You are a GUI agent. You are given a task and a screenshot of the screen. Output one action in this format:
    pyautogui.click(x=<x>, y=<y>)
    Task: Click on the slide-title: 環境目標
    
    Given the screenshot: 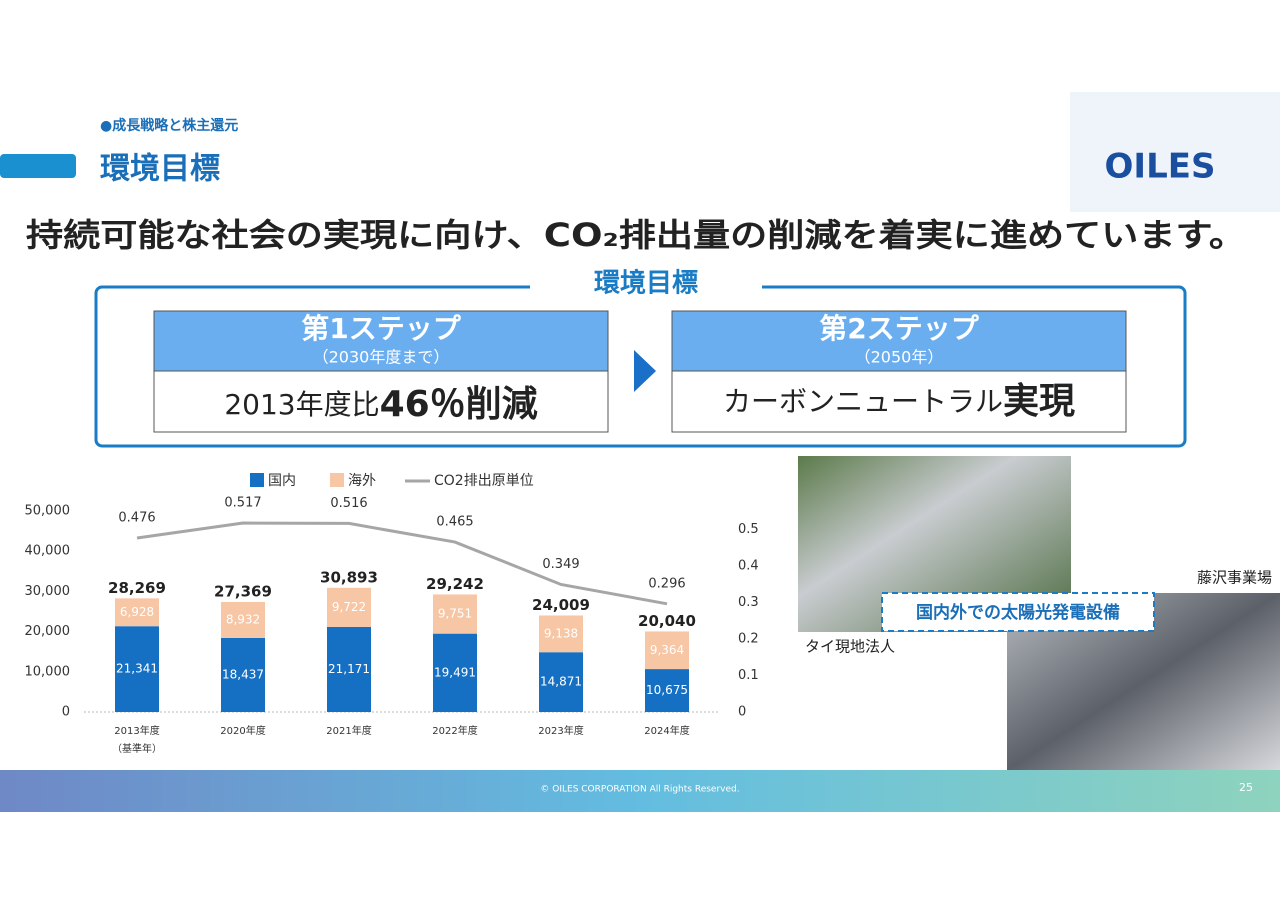 What is the action you would take?
    pyautogui.click(x=160, y=169)
    